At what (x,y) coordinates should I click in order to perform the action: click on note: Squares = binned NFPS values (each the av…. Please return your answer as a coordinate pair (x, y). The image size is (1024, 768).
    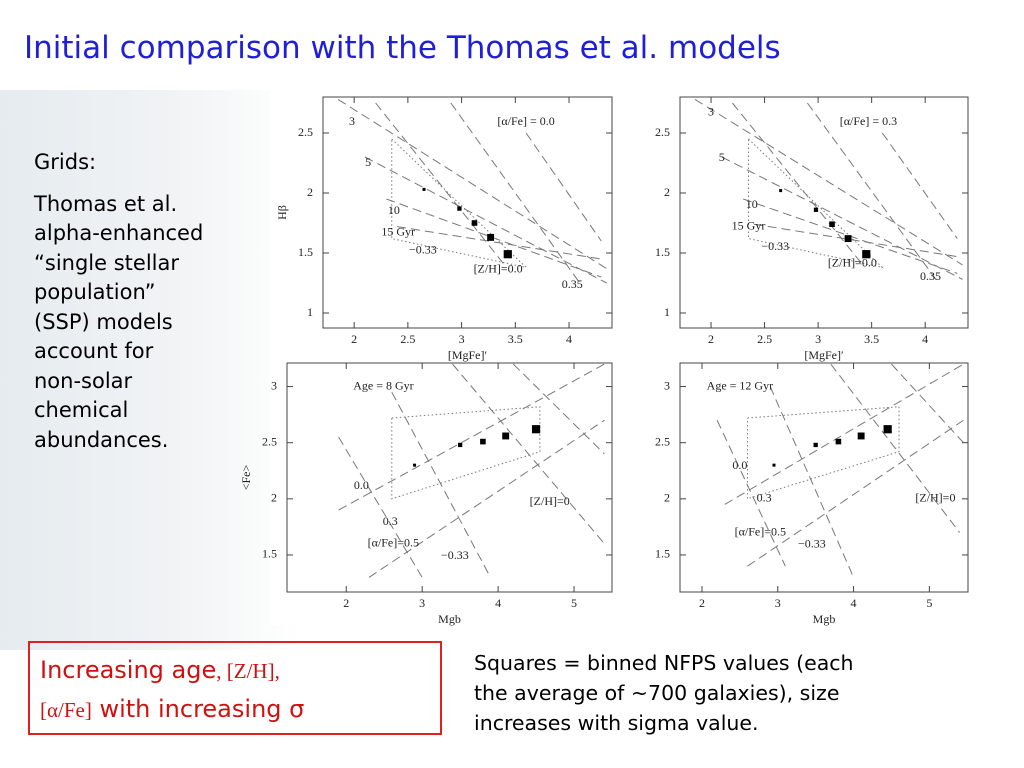
    Looking at the image, I should click on (664, 693).